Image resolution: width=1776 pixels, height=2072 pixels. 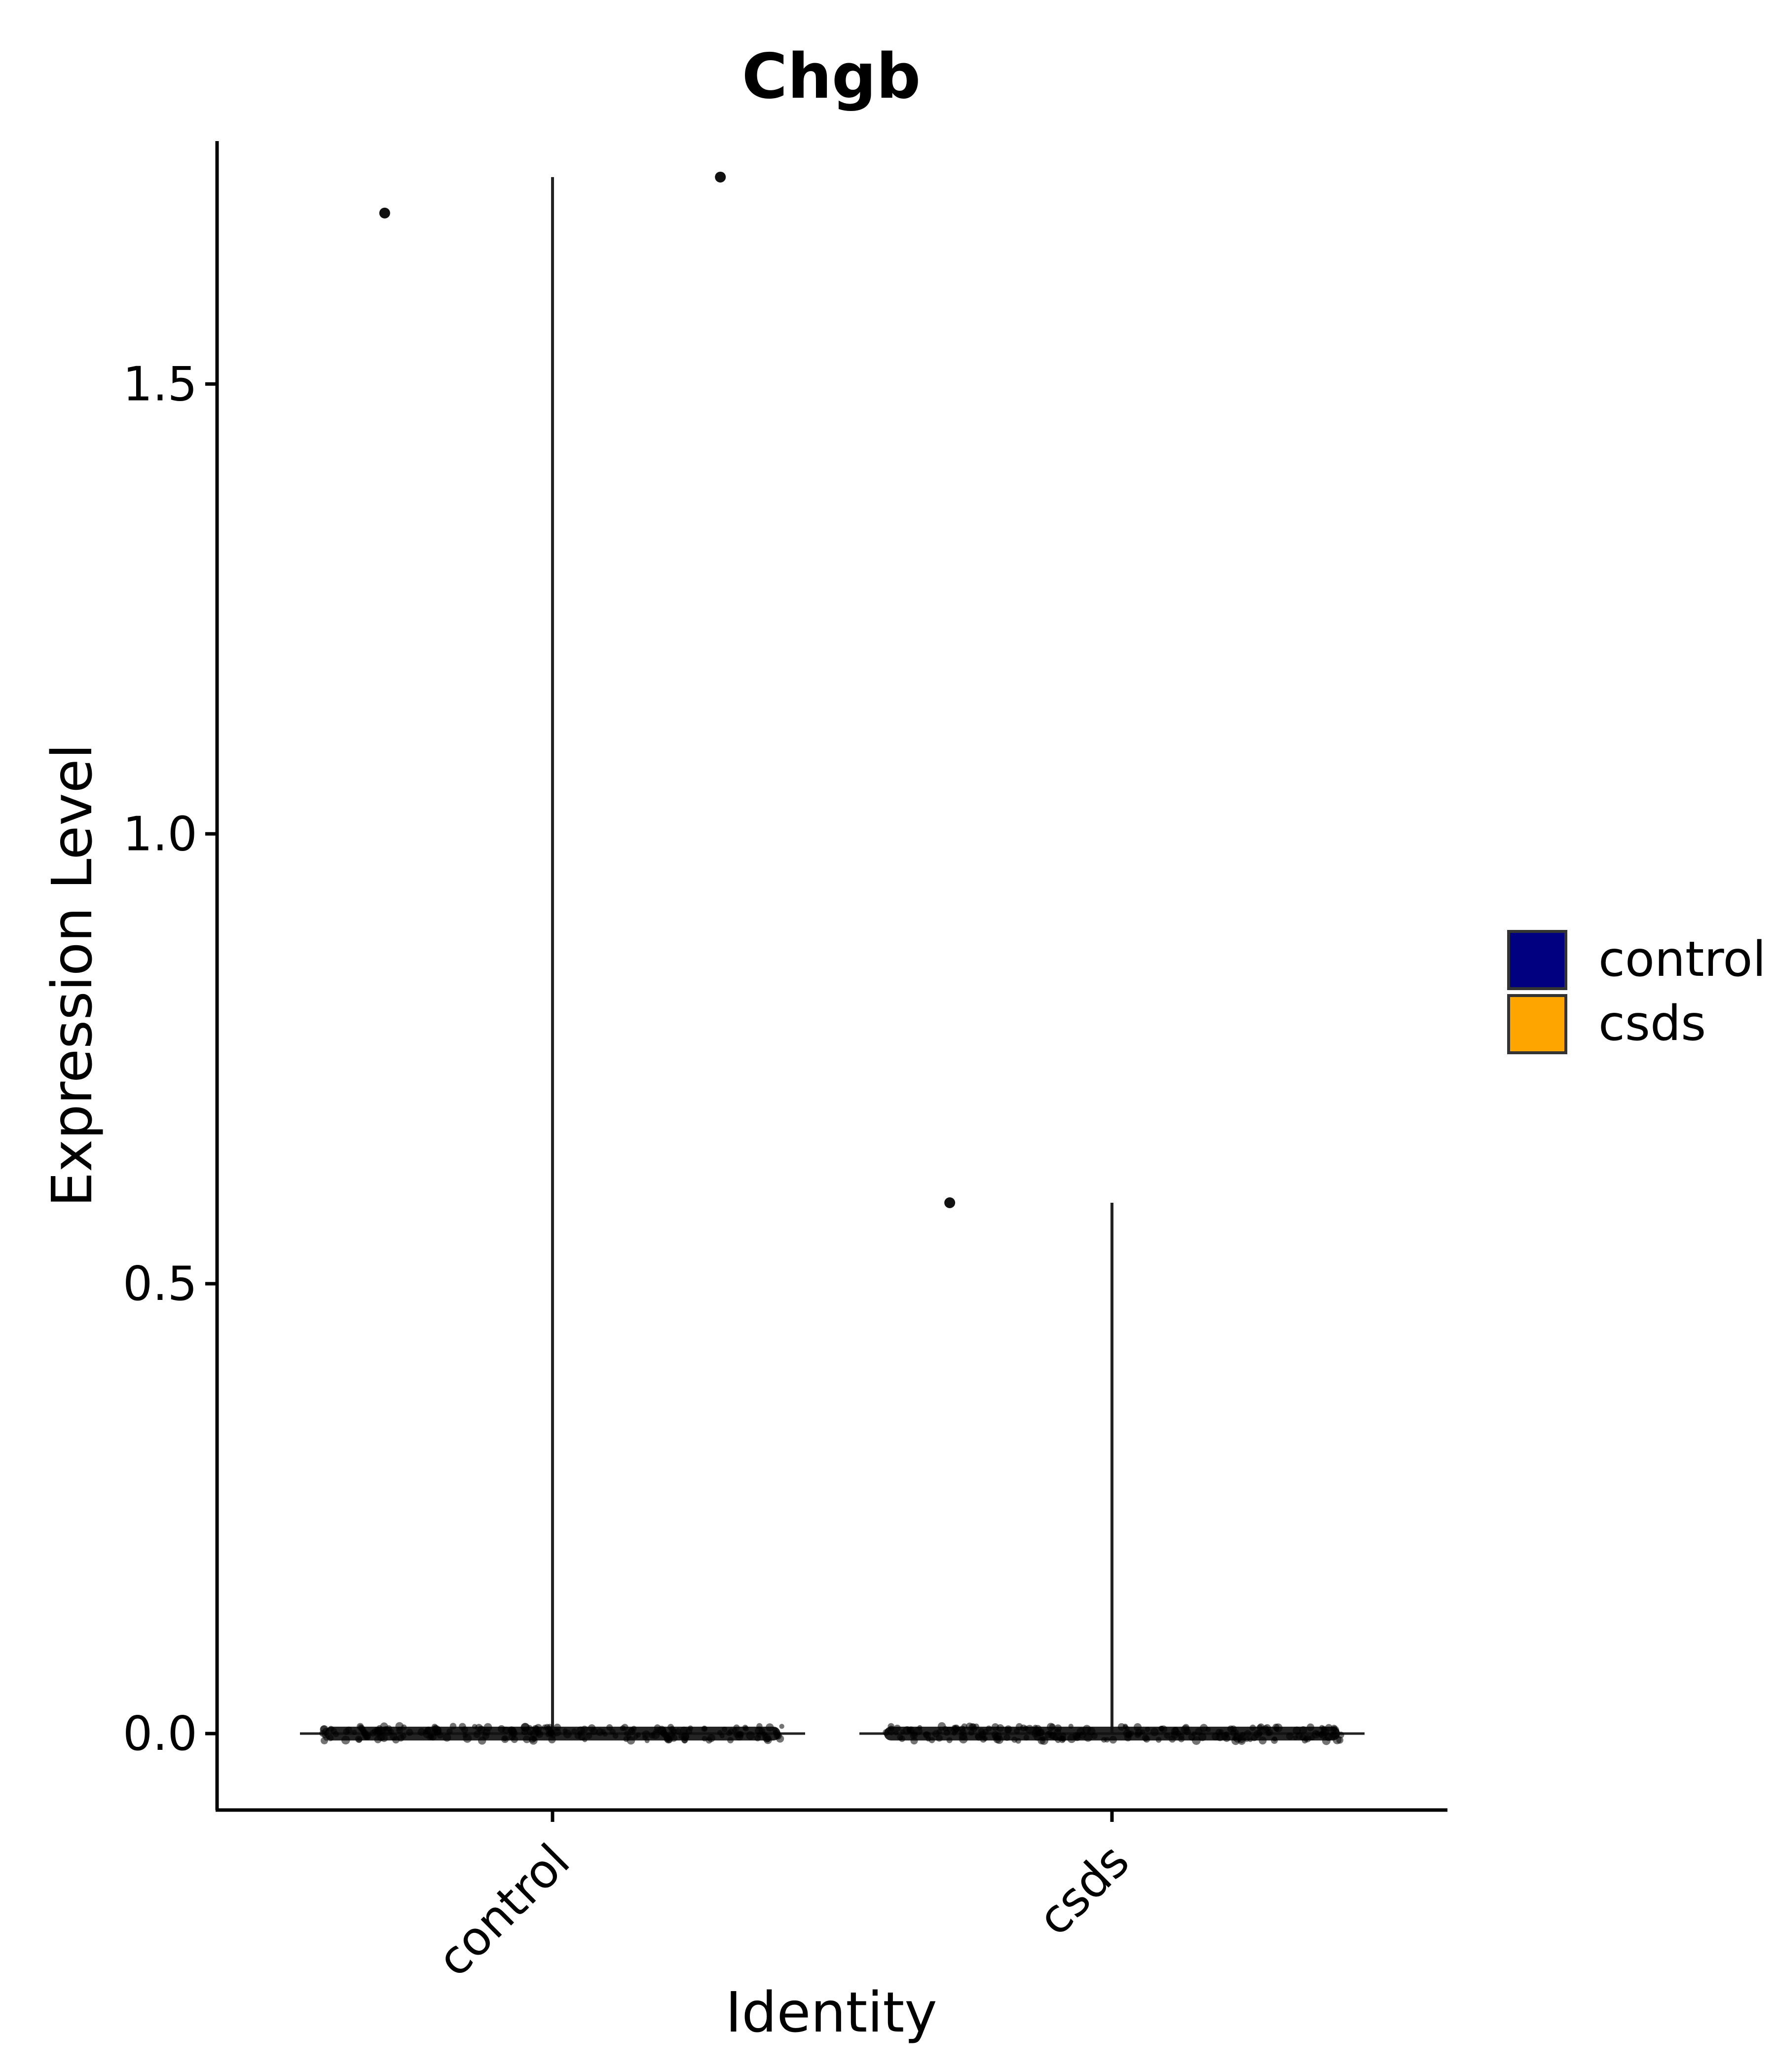 I want to click on x-axis-title: Identity, so click(x=831, y=2013).